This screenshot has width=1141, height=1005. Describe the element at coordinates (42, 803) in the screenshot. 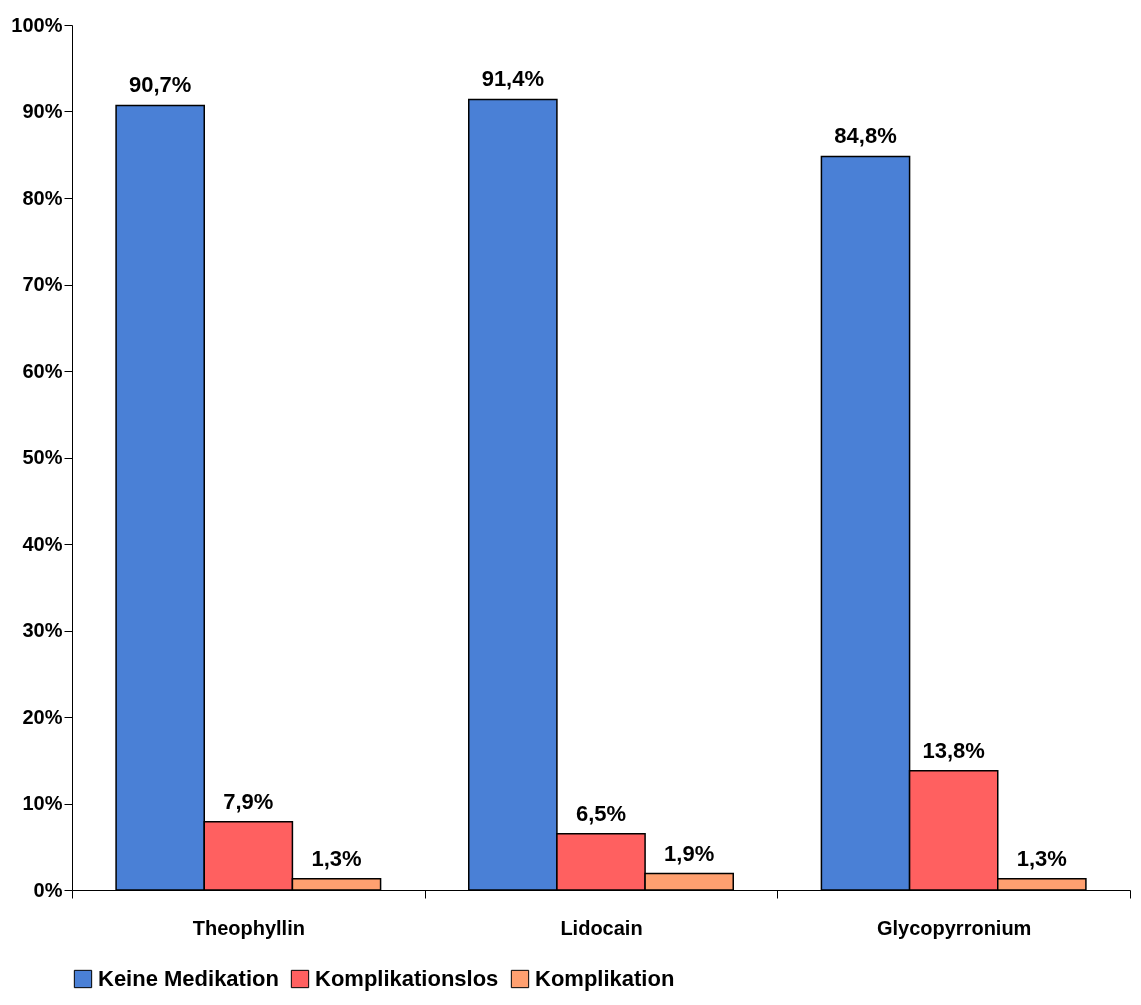

I see `y-tick-label: 10%` at that location.